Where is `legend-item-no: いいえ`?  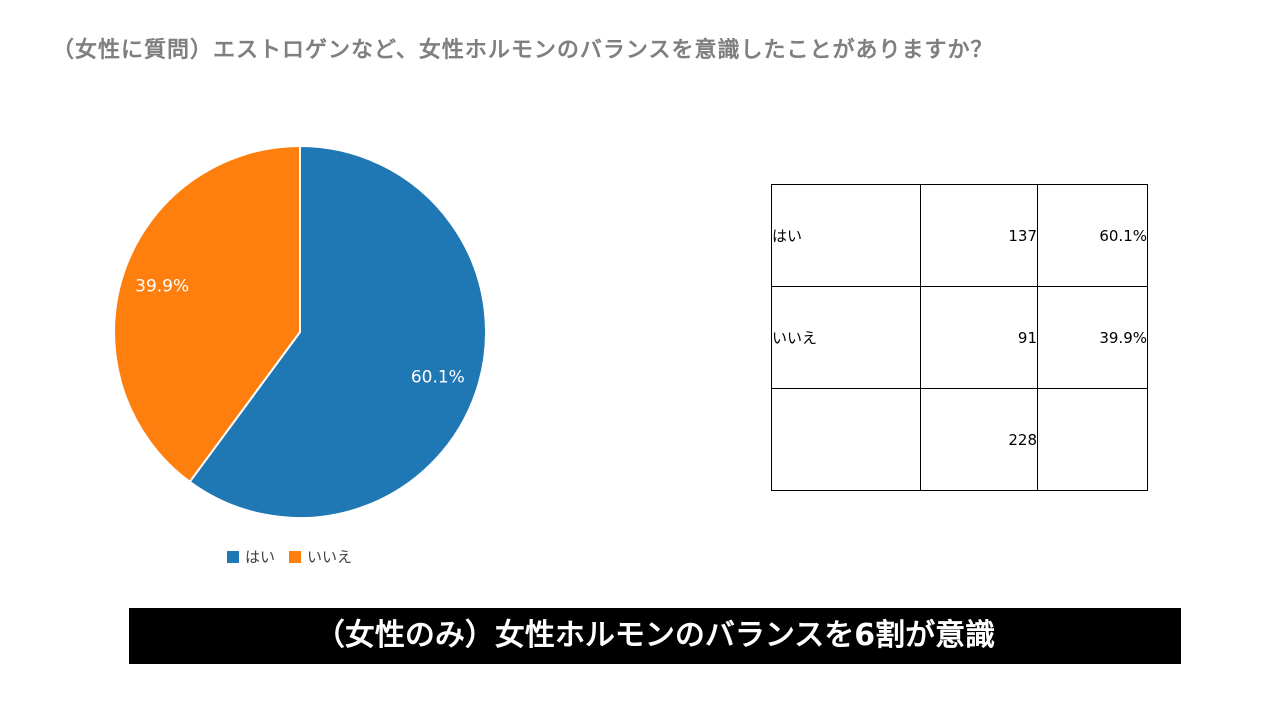
legend-item-no: いいえ is located at coordinates (320, 556).